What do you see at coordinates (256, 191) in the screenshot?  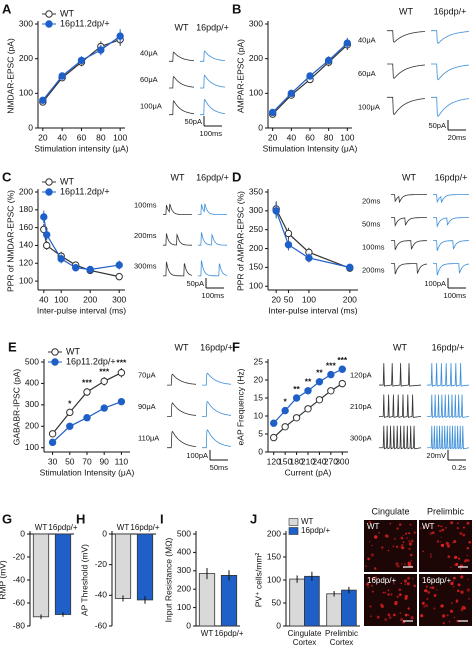 I see `y-tick-label: 350` at bounding box center [256, 191].